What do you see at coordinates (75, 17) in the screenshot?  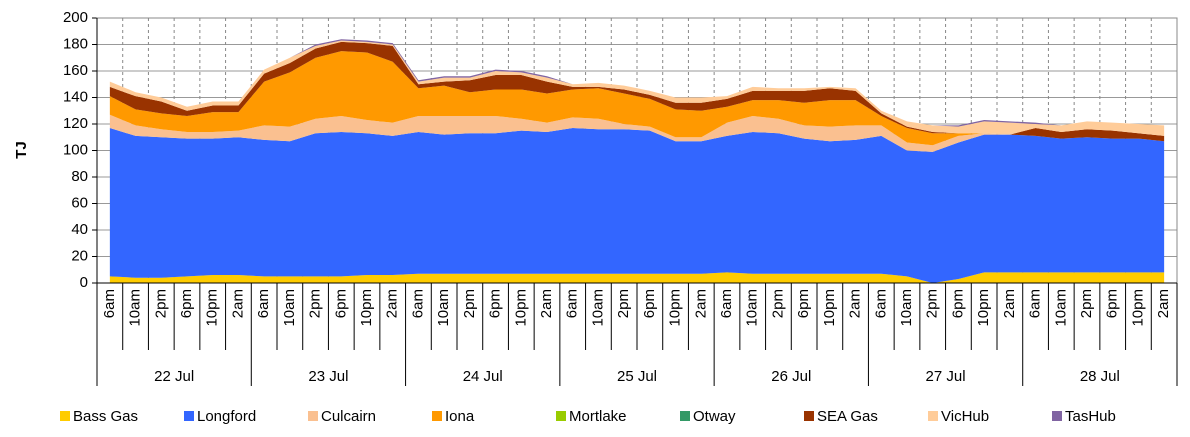 I see `y-tick-label: 200` at bounding box center [75, 17].